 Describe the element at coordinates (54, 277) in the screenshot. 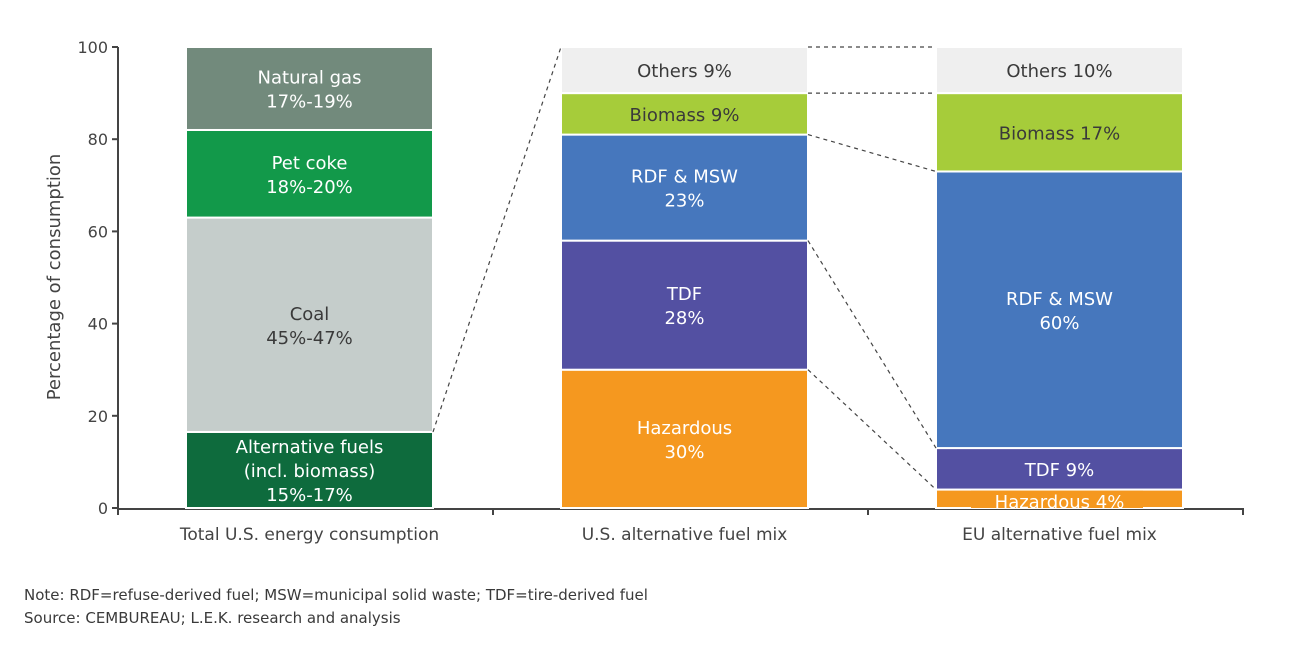

I see `y-axis-label: Percentage of consumption` at that location.